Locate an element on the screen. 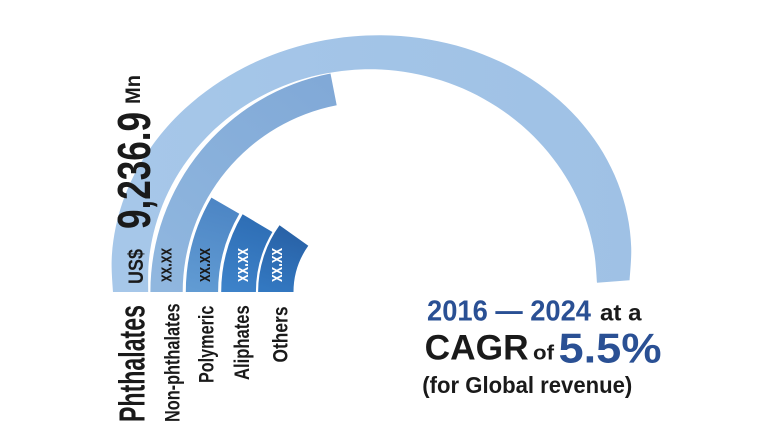  svg-text: Non-phthalates is located at coordinates (173, 362).